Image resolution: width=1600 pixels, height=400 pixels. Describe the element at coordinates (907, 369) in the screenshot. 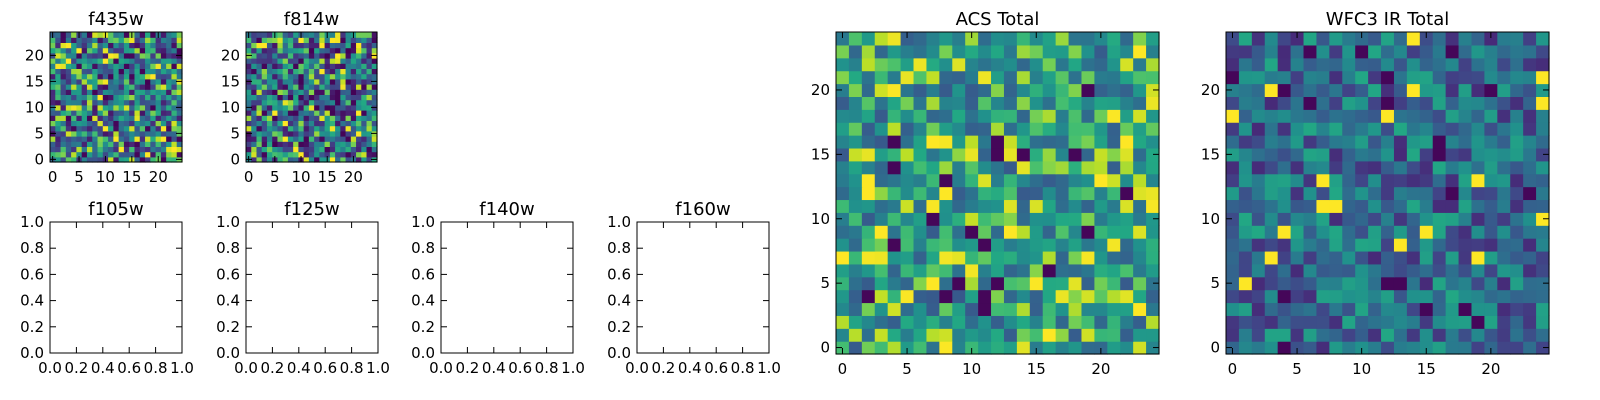

I see `x-tick-label: 5` at that location.